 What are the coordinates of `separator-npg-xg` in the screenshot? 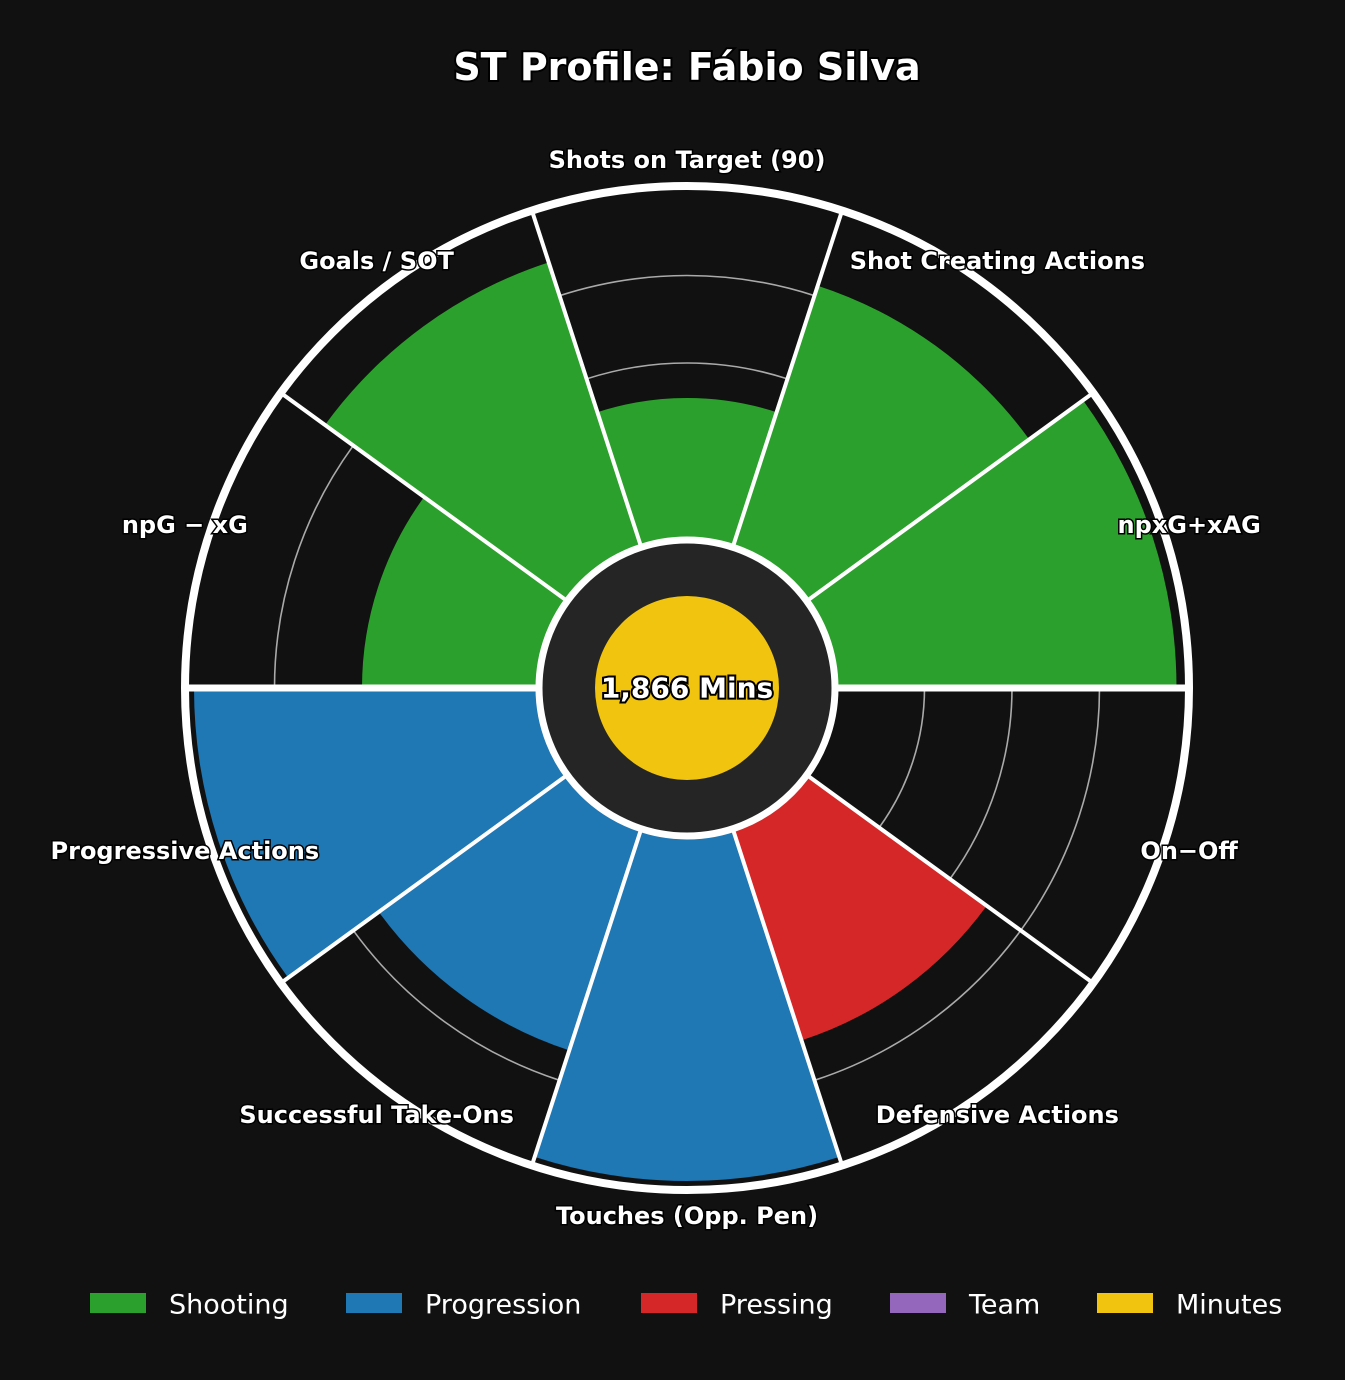 It's located at (422, 496).